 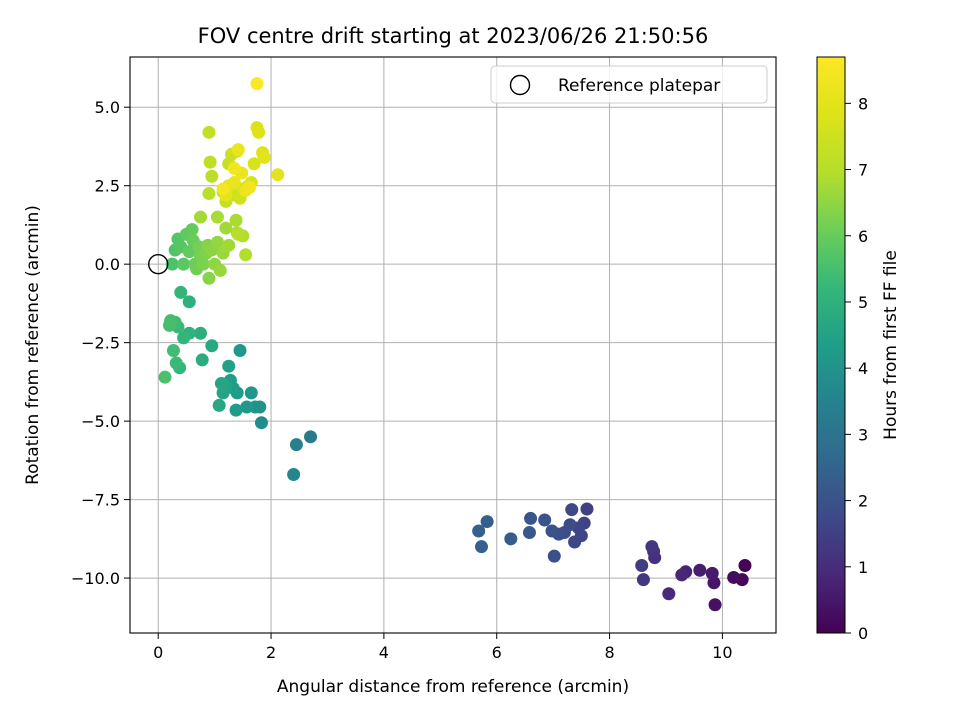 I want to click on colorbar-tick-label-6: 6, so click(x=863, y=236).